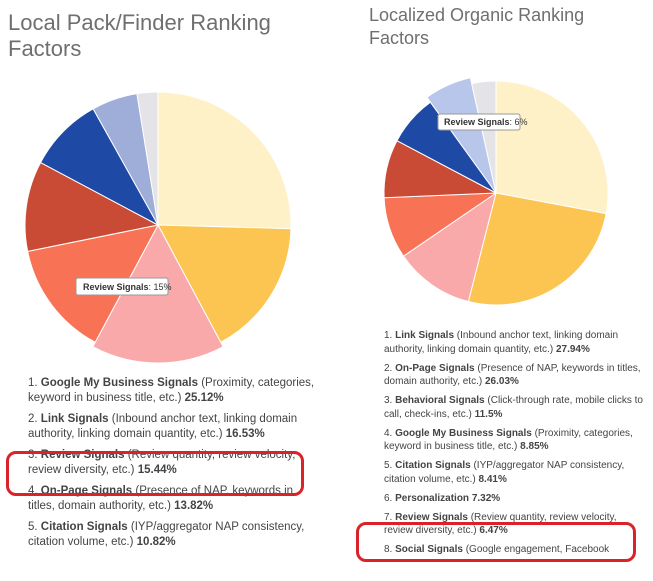 Image resolution: width=653 pixels, height=581 pixels. Describe the element at coordinates (34, 383) in the screenshot. I see `left-factor-num: 1.` at that location.